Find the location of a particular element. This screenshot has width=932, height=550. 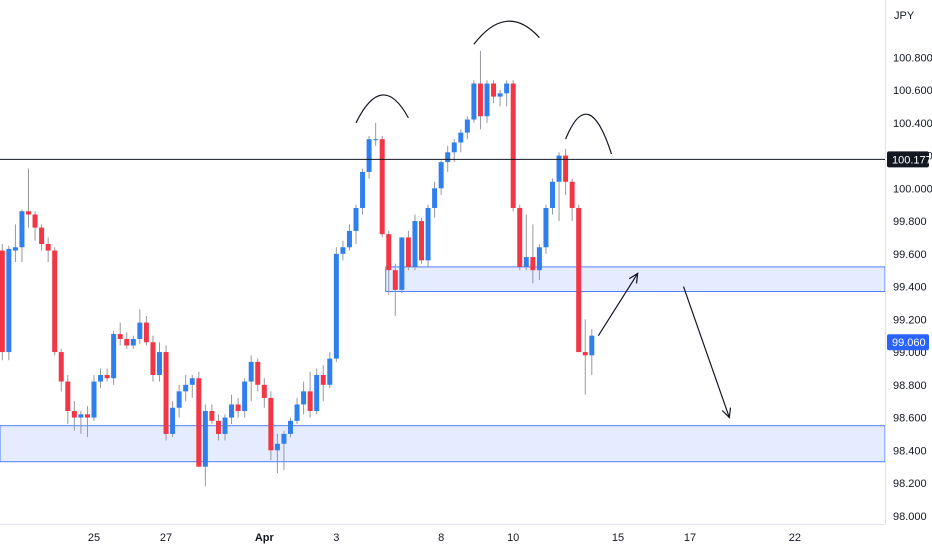

bounce-arrow is located at coordinates (618, 304).